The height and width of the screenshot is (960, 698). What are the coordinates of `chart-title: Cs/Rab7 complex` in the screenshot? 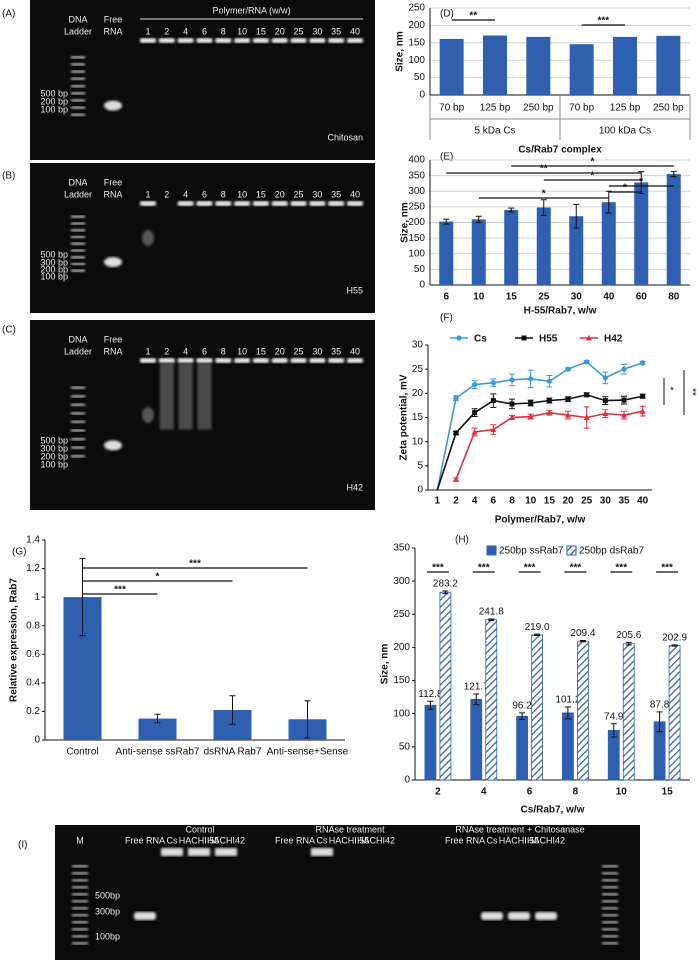 It's located at (560, 150).